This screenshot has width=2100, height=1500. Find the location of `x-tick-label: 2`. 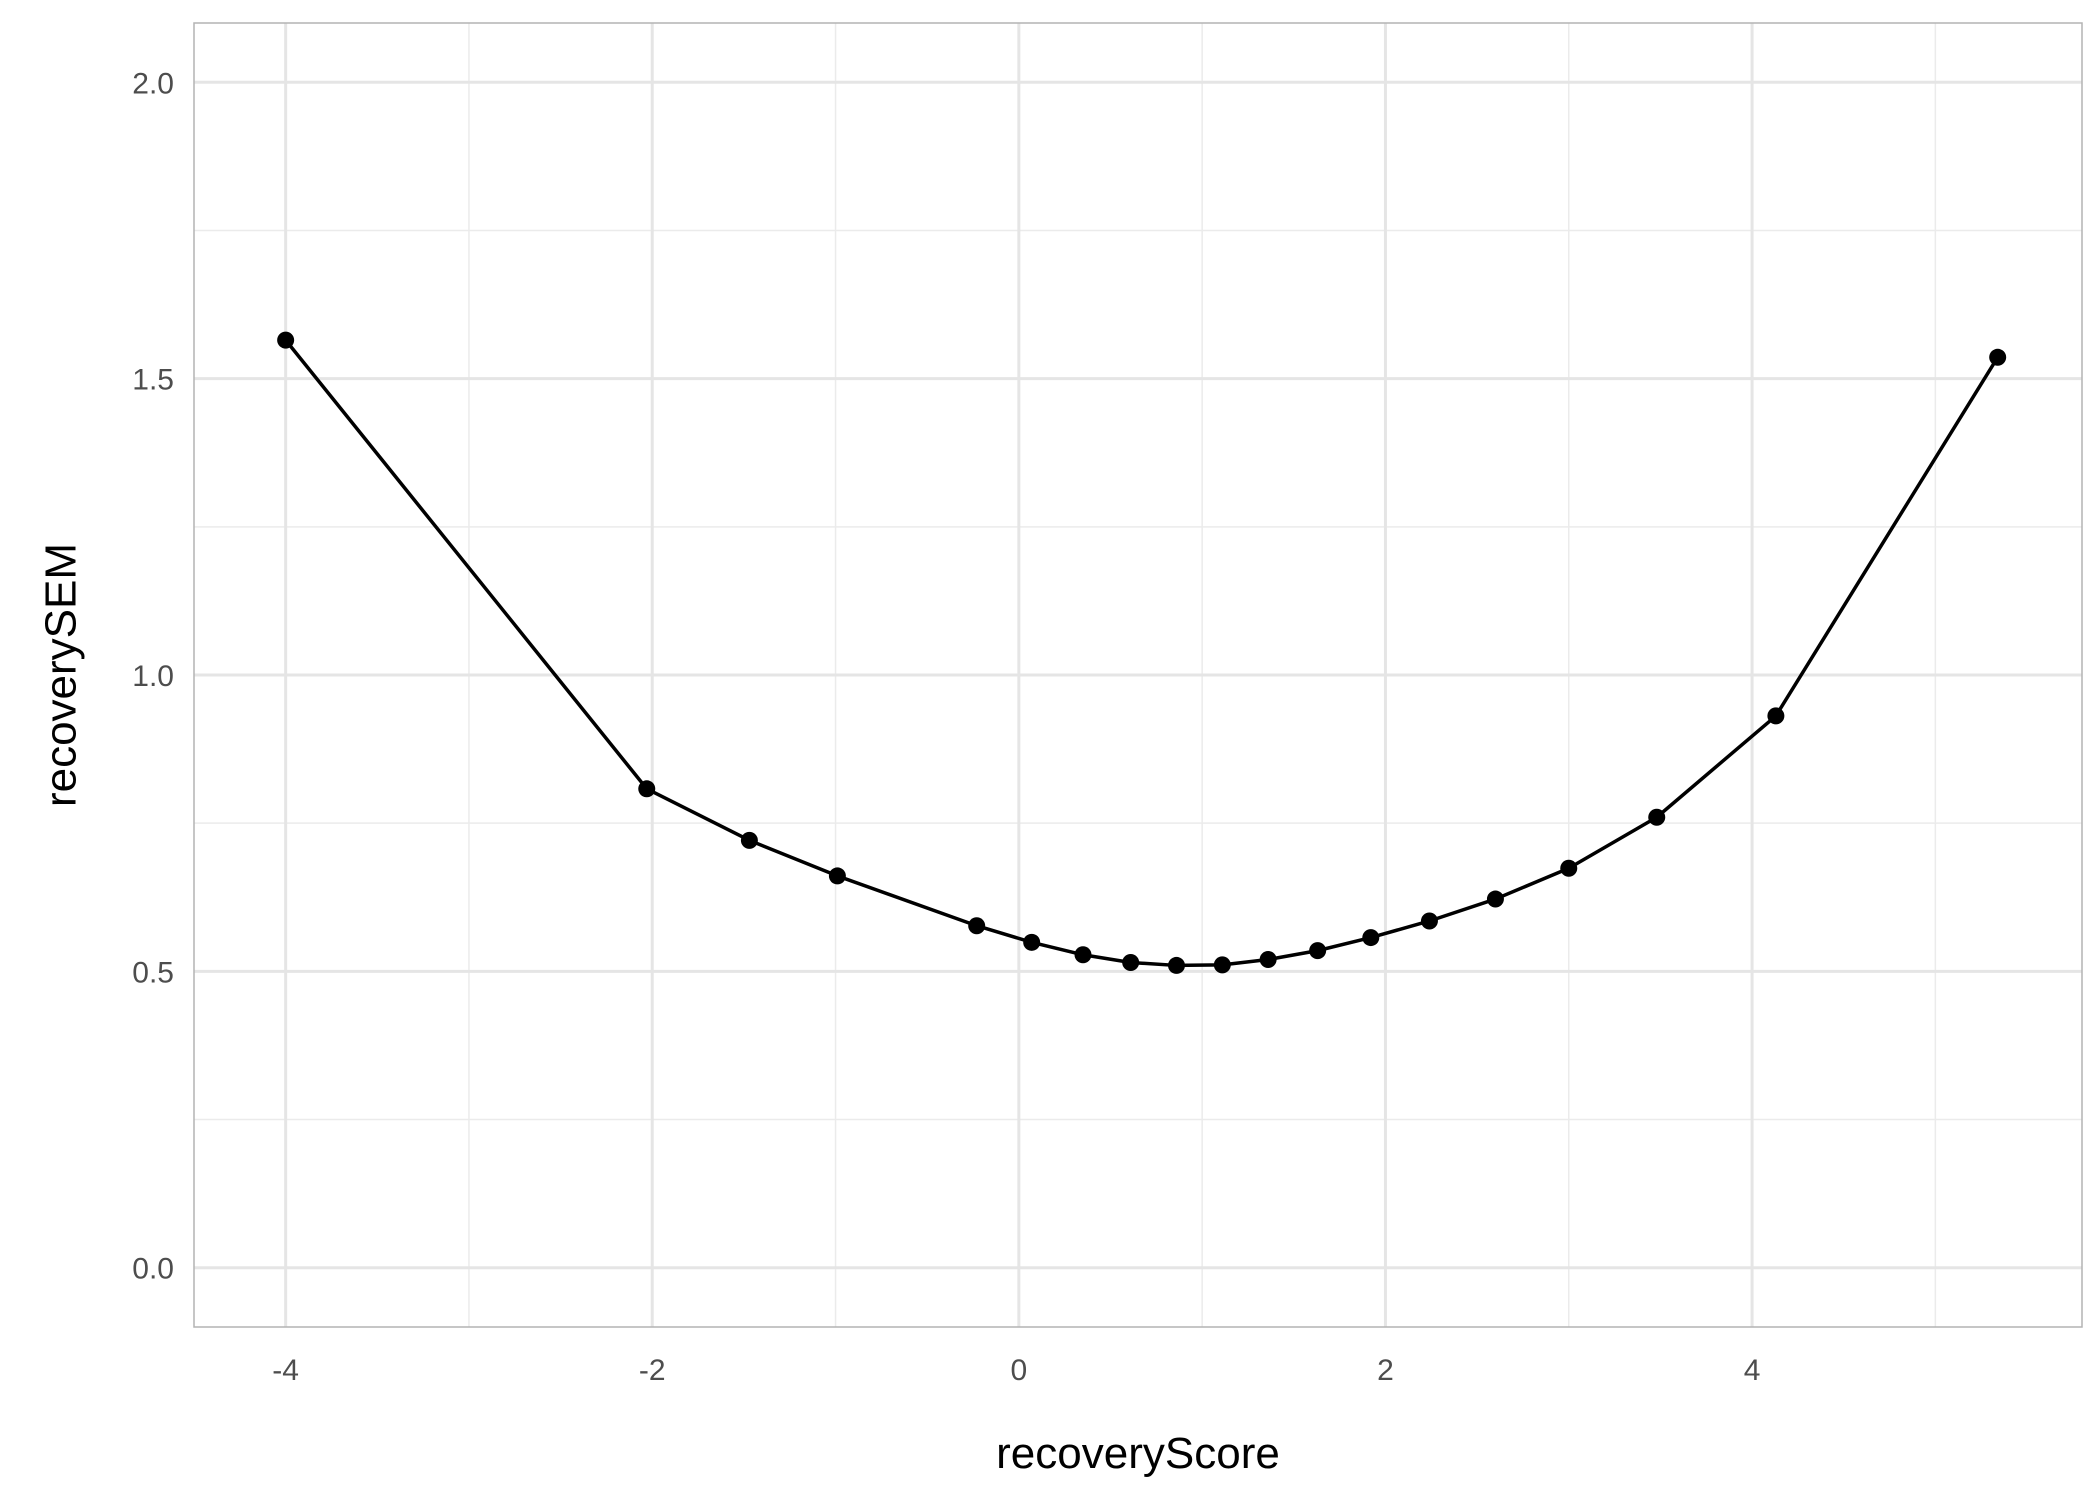

x-tick-label: 2 is located at coordinates (1385, 1370).